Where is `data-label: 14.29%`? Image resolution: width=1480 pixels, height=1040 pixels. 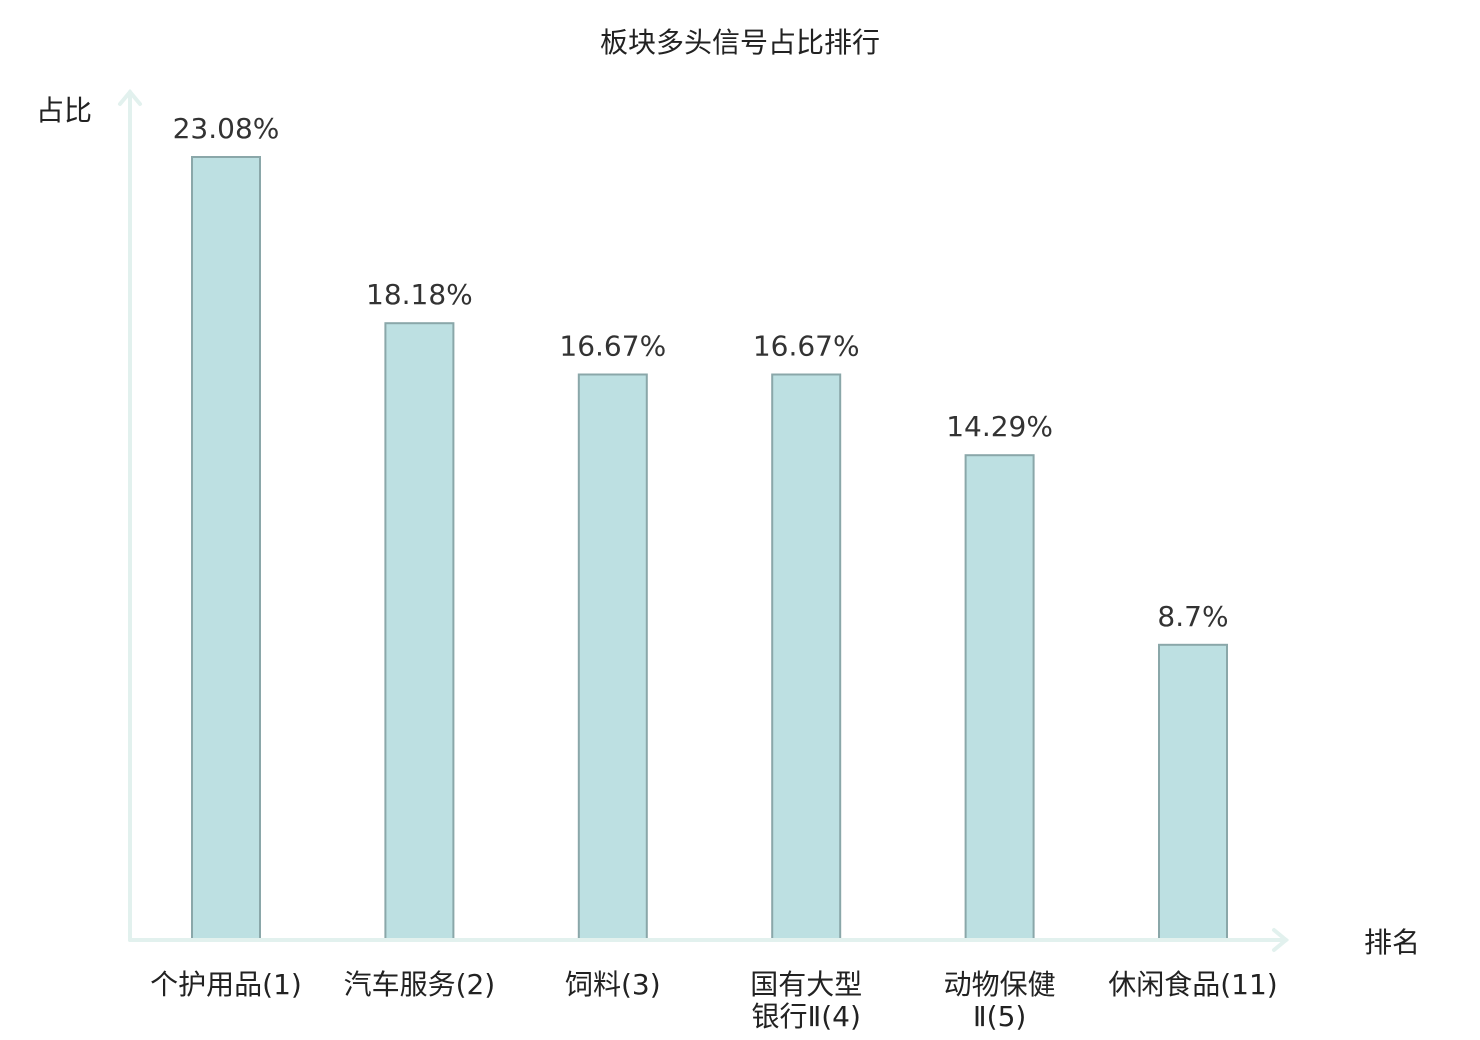 data-label: 14.29% is located at coordinates (999, 426).